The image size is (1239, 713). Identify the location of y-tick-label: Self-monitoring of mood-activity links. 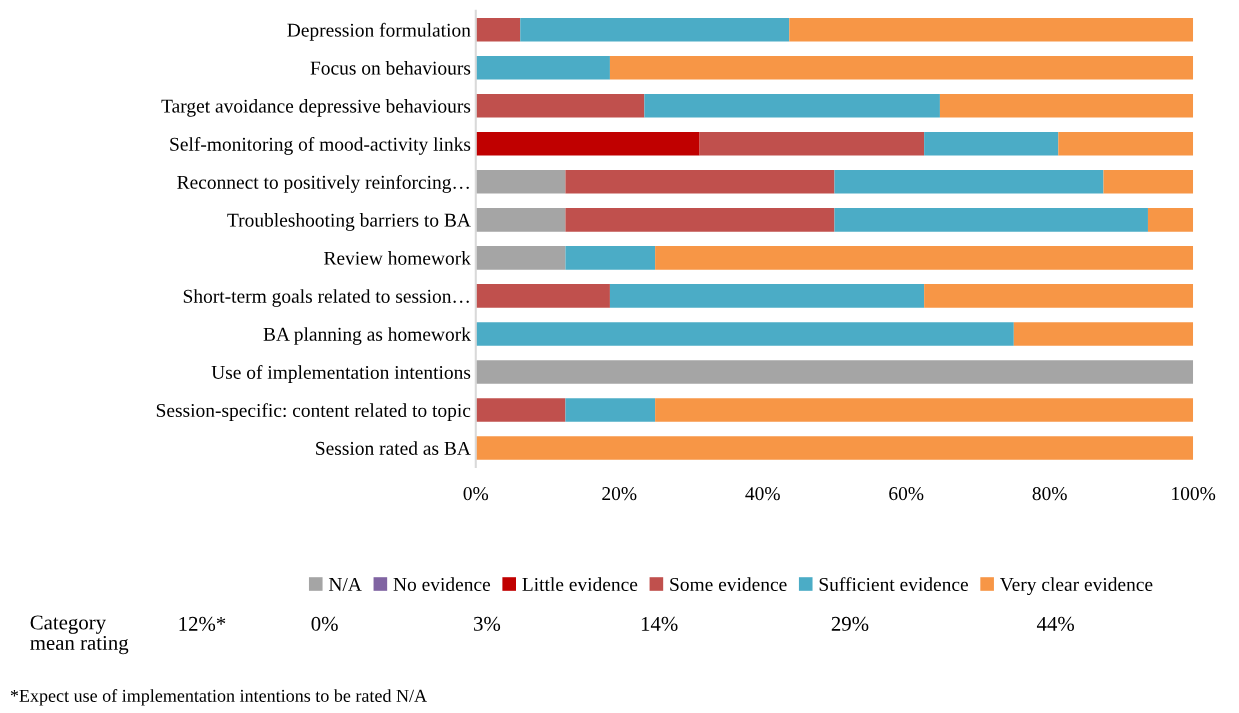
(320, 145).